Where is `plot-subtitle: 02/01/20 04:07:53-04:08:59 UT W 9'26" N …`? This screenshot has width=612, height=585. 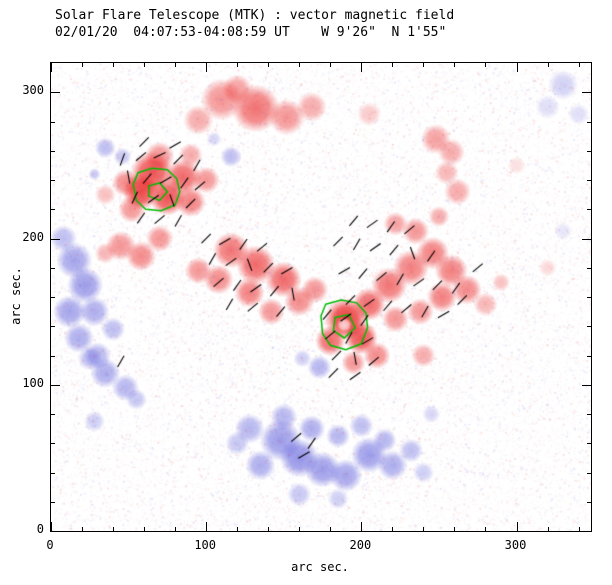
plot-subtitle: 02/01/20 04:07:53-04:08:59 UT W 9'26" N … is located at coordinates (251, 32).